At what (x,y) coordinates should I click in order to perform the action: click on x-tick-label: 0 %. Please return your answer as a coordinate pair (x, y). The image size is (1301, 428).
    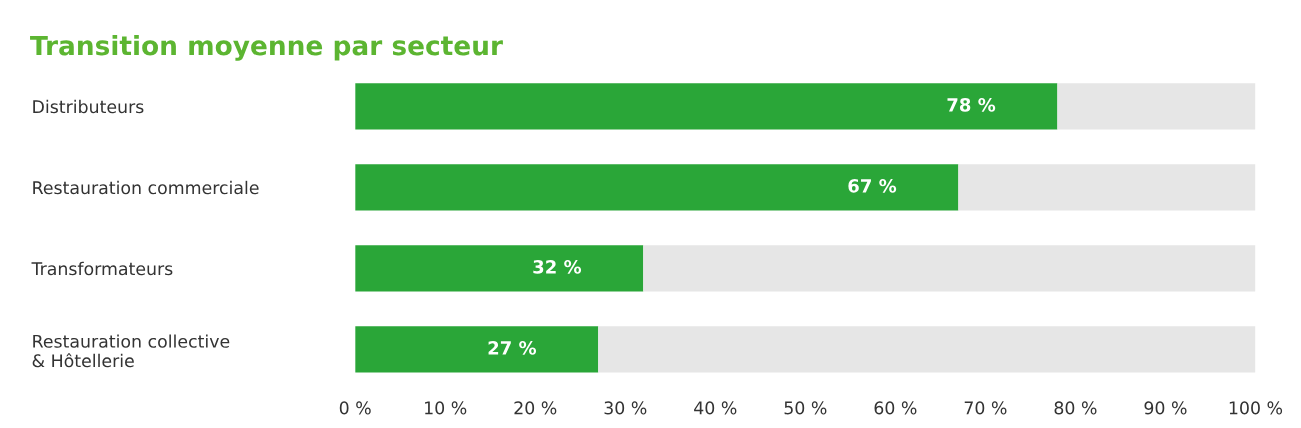
    Looking at the image, I should click on (355, 408).